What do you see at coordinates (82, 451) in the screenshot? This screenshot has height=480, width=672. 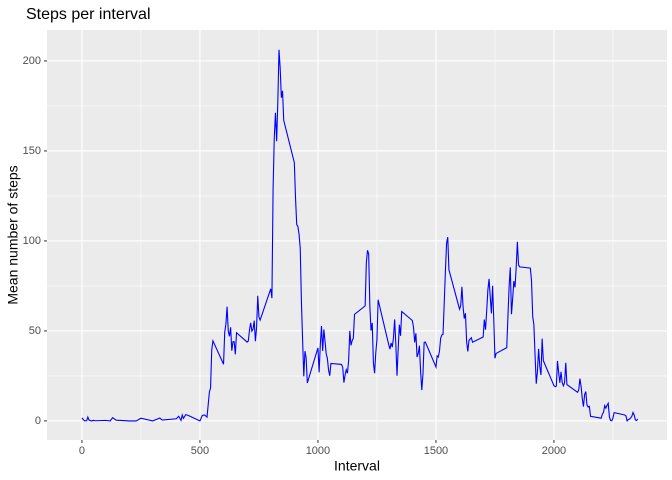 I see `x-tick-label: 0` at bounding box center [82, 451].